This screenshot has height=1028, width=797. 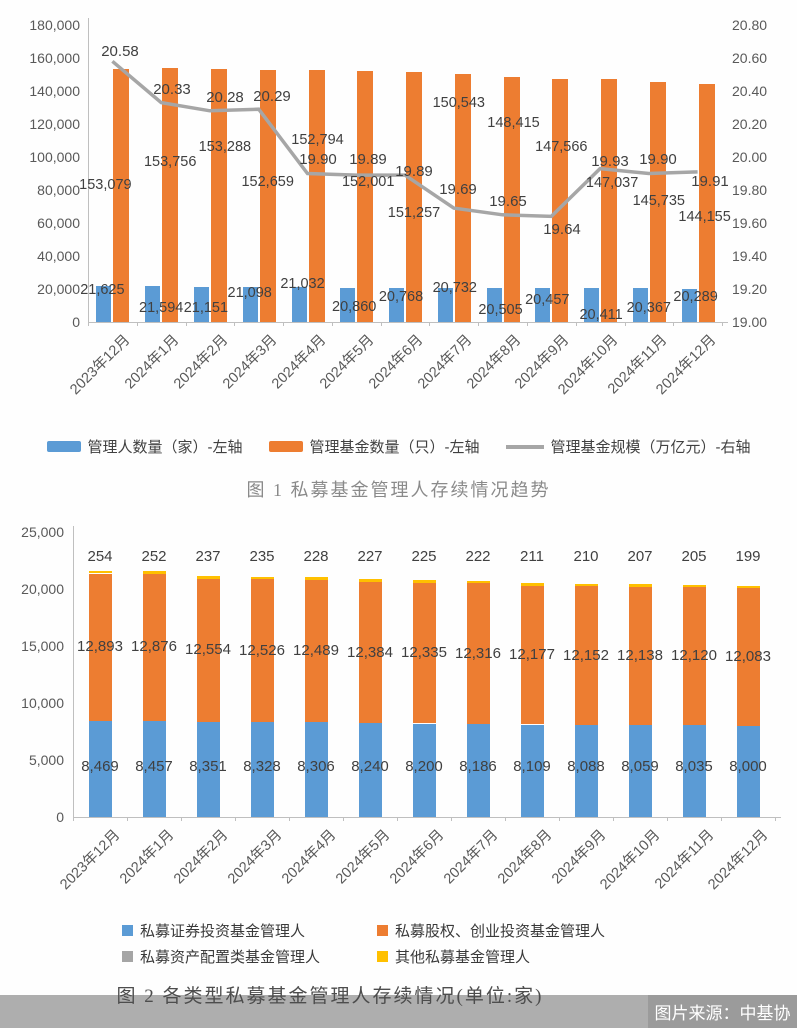 What do you see at coordinates (750, 223) in the screenshot?
I see `right-axis-tick-label: 19.60` at bounding box center [750, 223].